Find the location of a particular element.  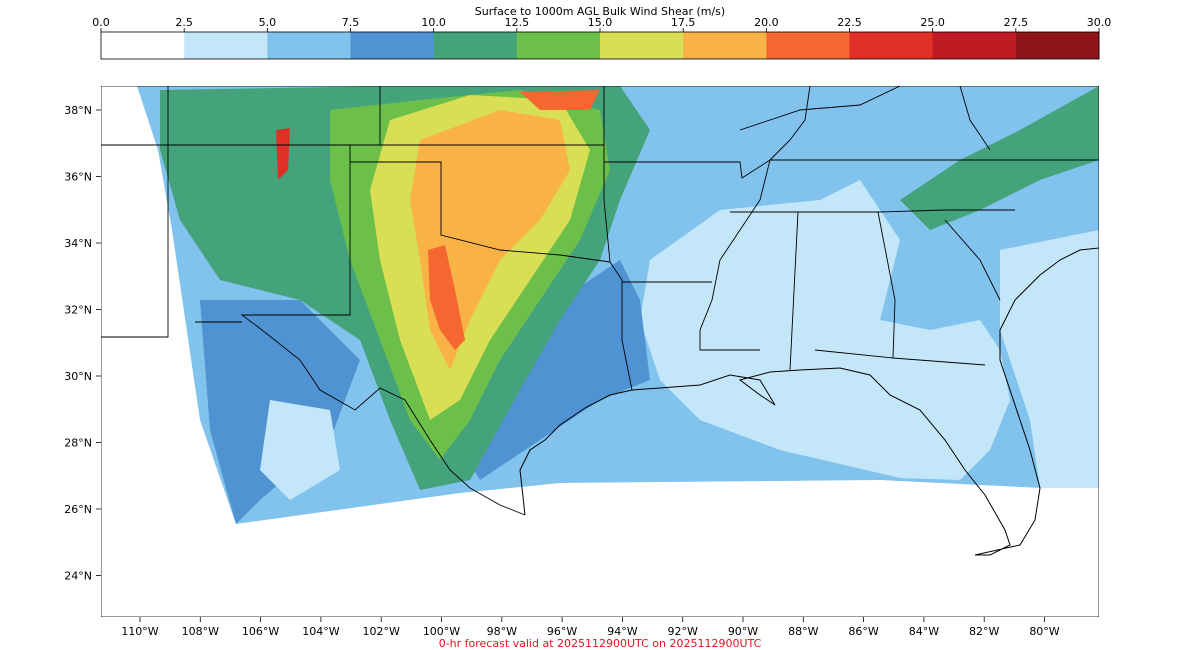

longitude-label: 98°W is located at coordinates (502, 631).